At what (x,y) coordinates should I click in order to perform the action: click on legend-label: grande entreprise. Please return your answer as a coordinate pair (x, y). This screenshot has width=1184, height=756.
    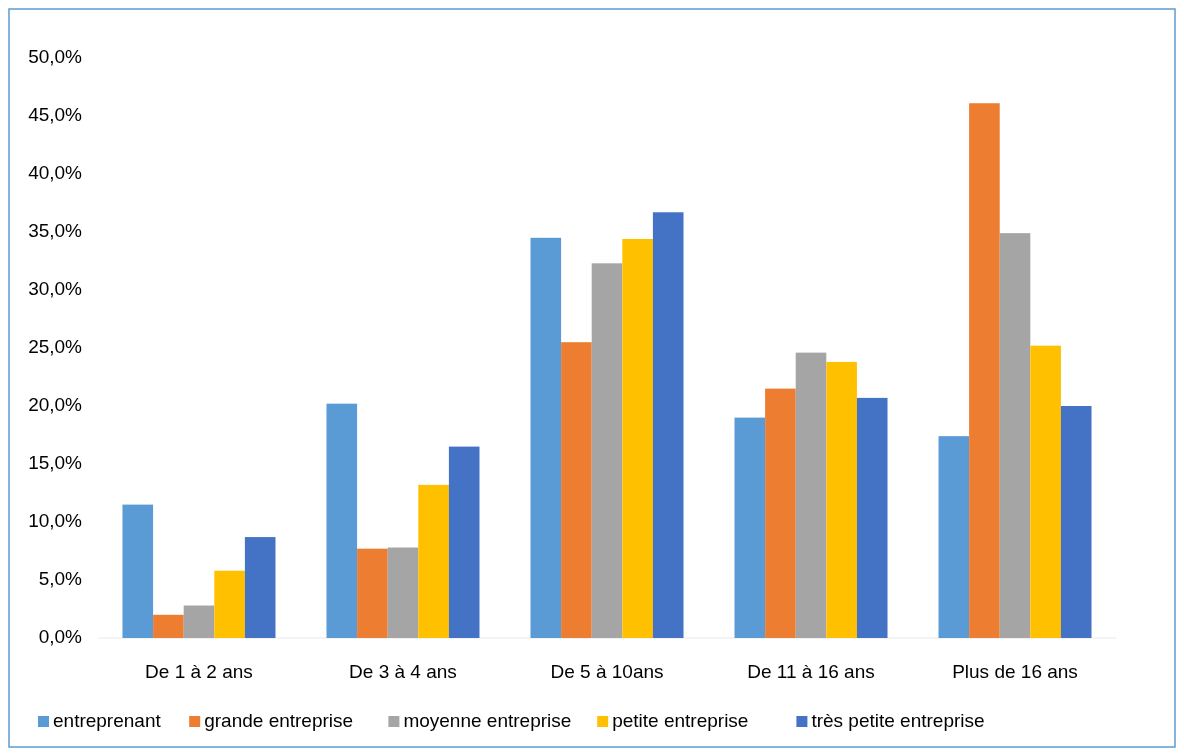
    Looking at the image, I should click on (279, 720).